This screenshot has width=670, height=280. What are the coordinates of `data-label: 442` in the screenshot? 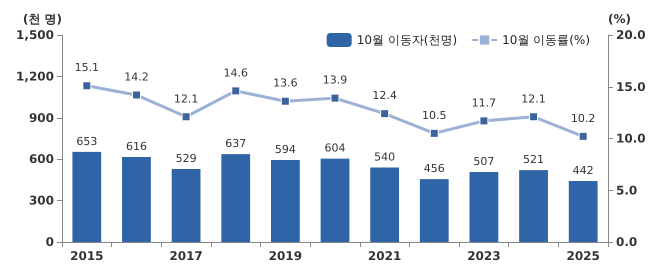 It's located at (583, 171).